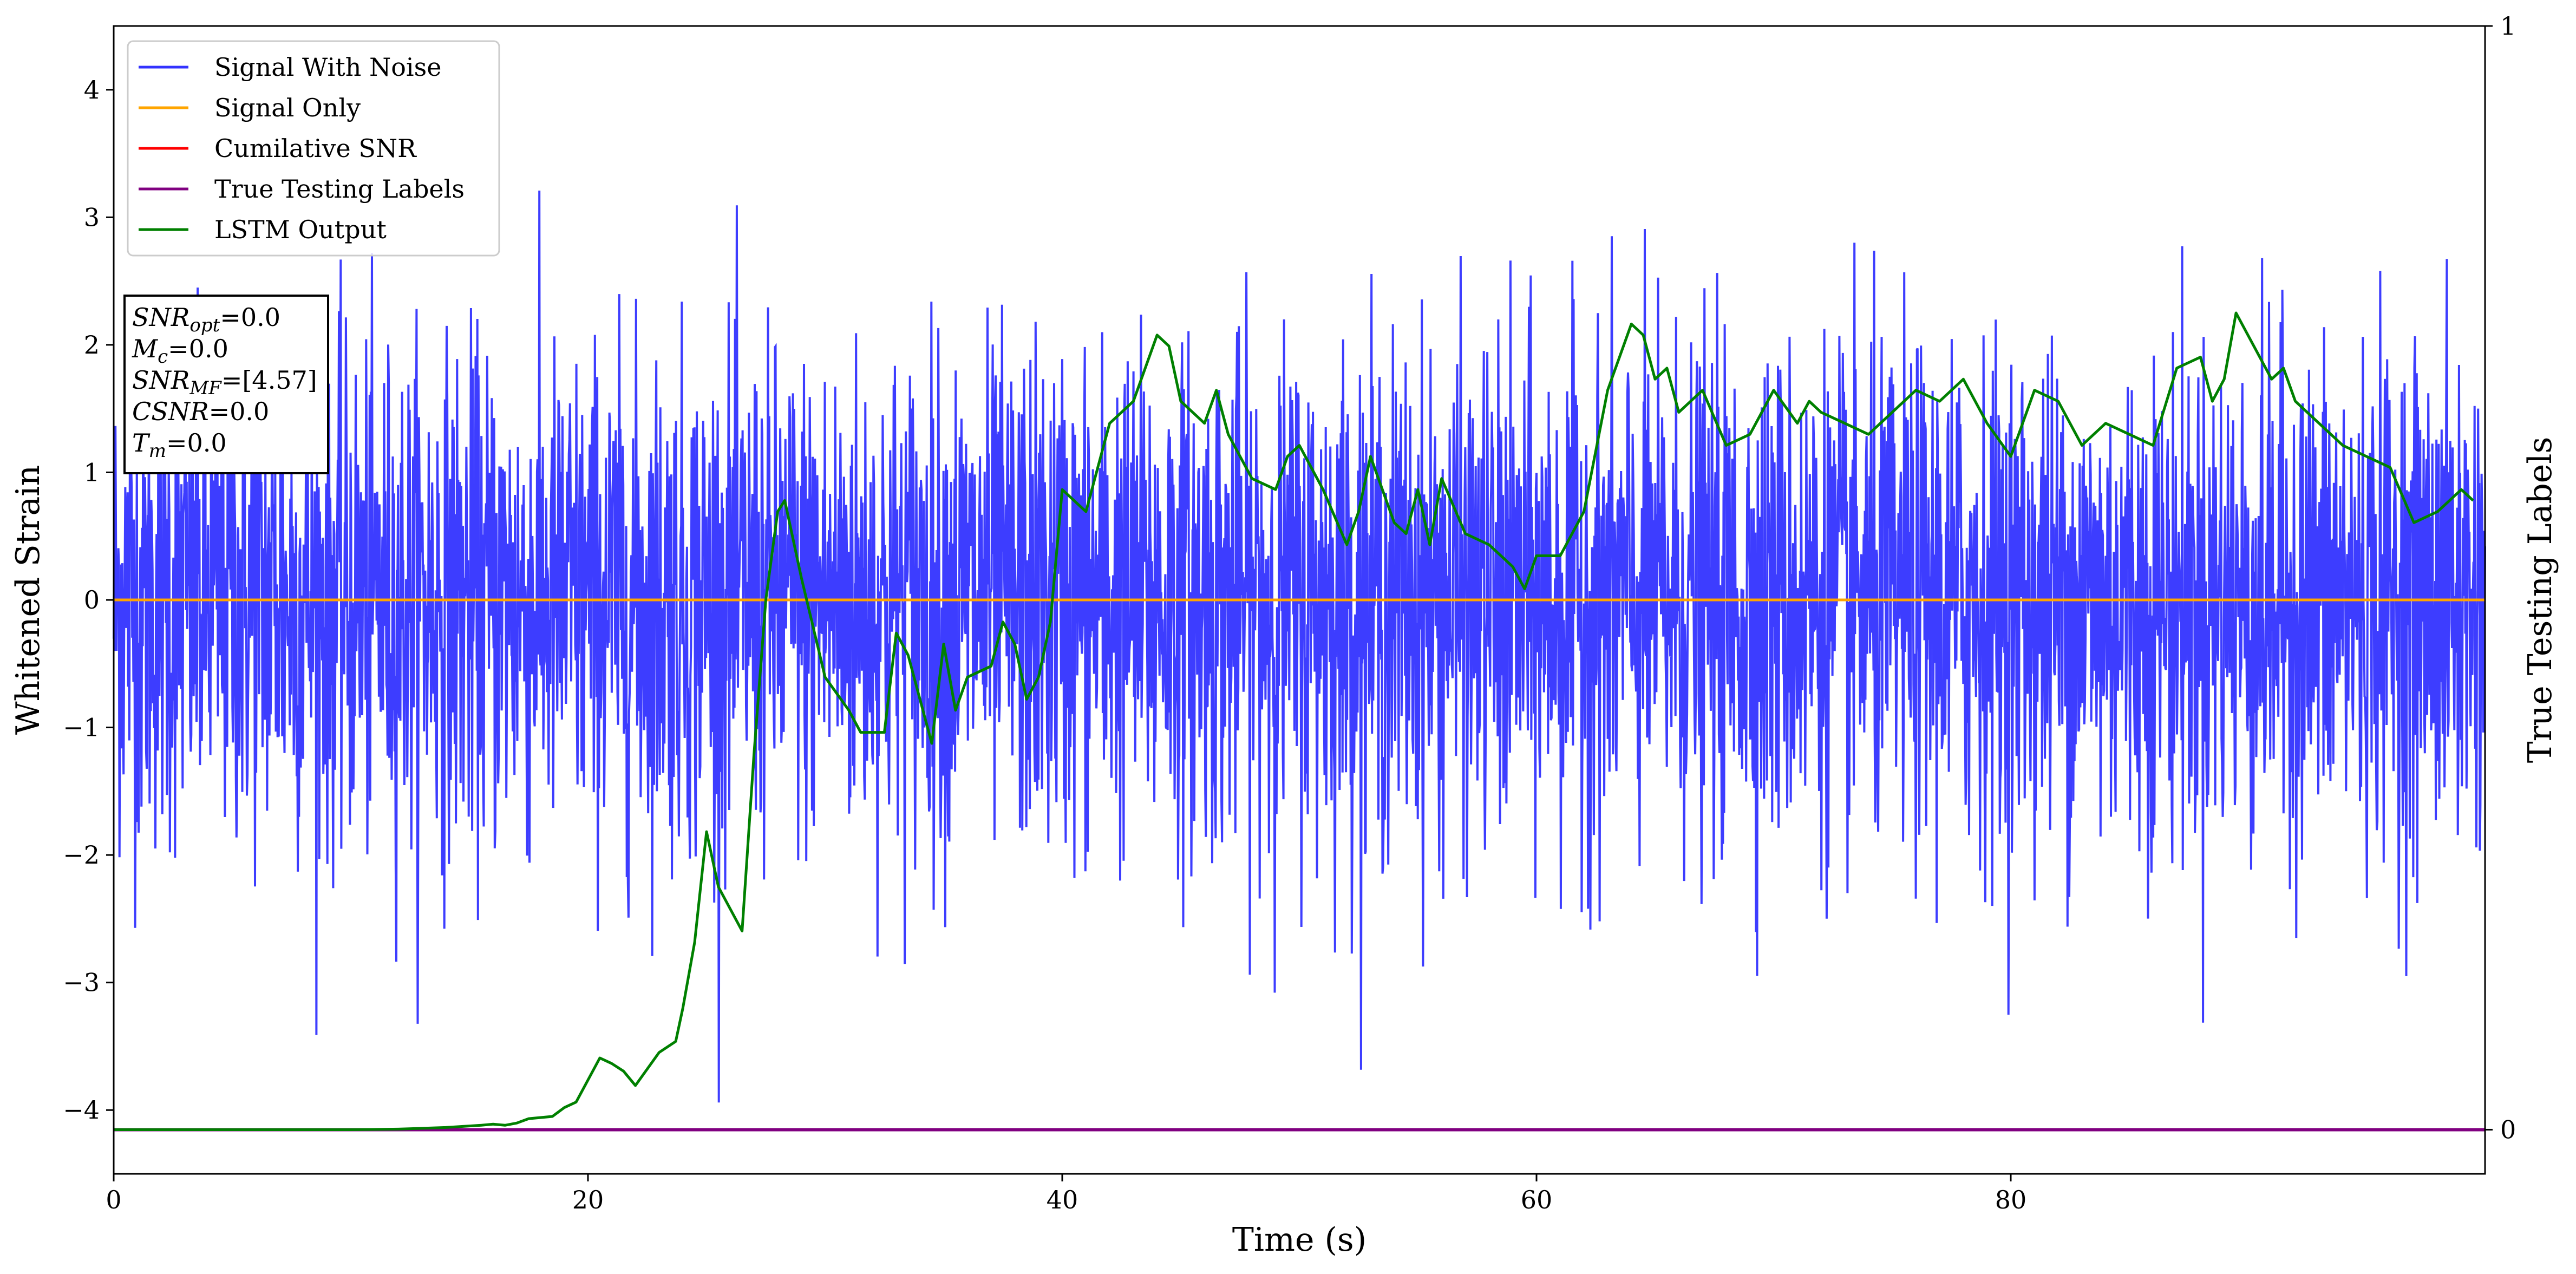 Image resolution: width=2576 pixels, height=1274 pixels. Describe the element at coordinates (200, 411) in the screenshot. I see `info-box-line: CSNR=0.0` at that location.